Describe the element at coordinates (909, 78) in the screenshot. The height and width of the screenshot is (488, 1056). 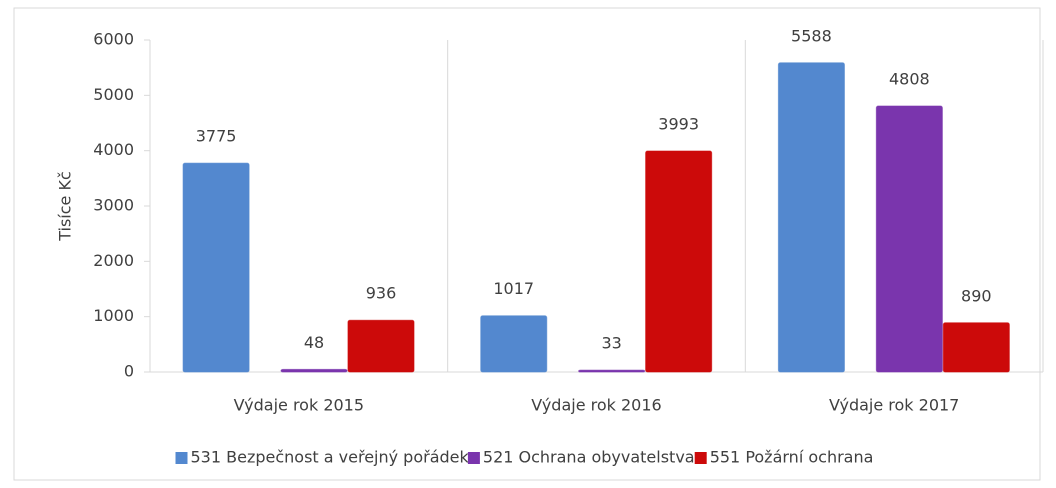
I see `data-label: 4808` at that location.